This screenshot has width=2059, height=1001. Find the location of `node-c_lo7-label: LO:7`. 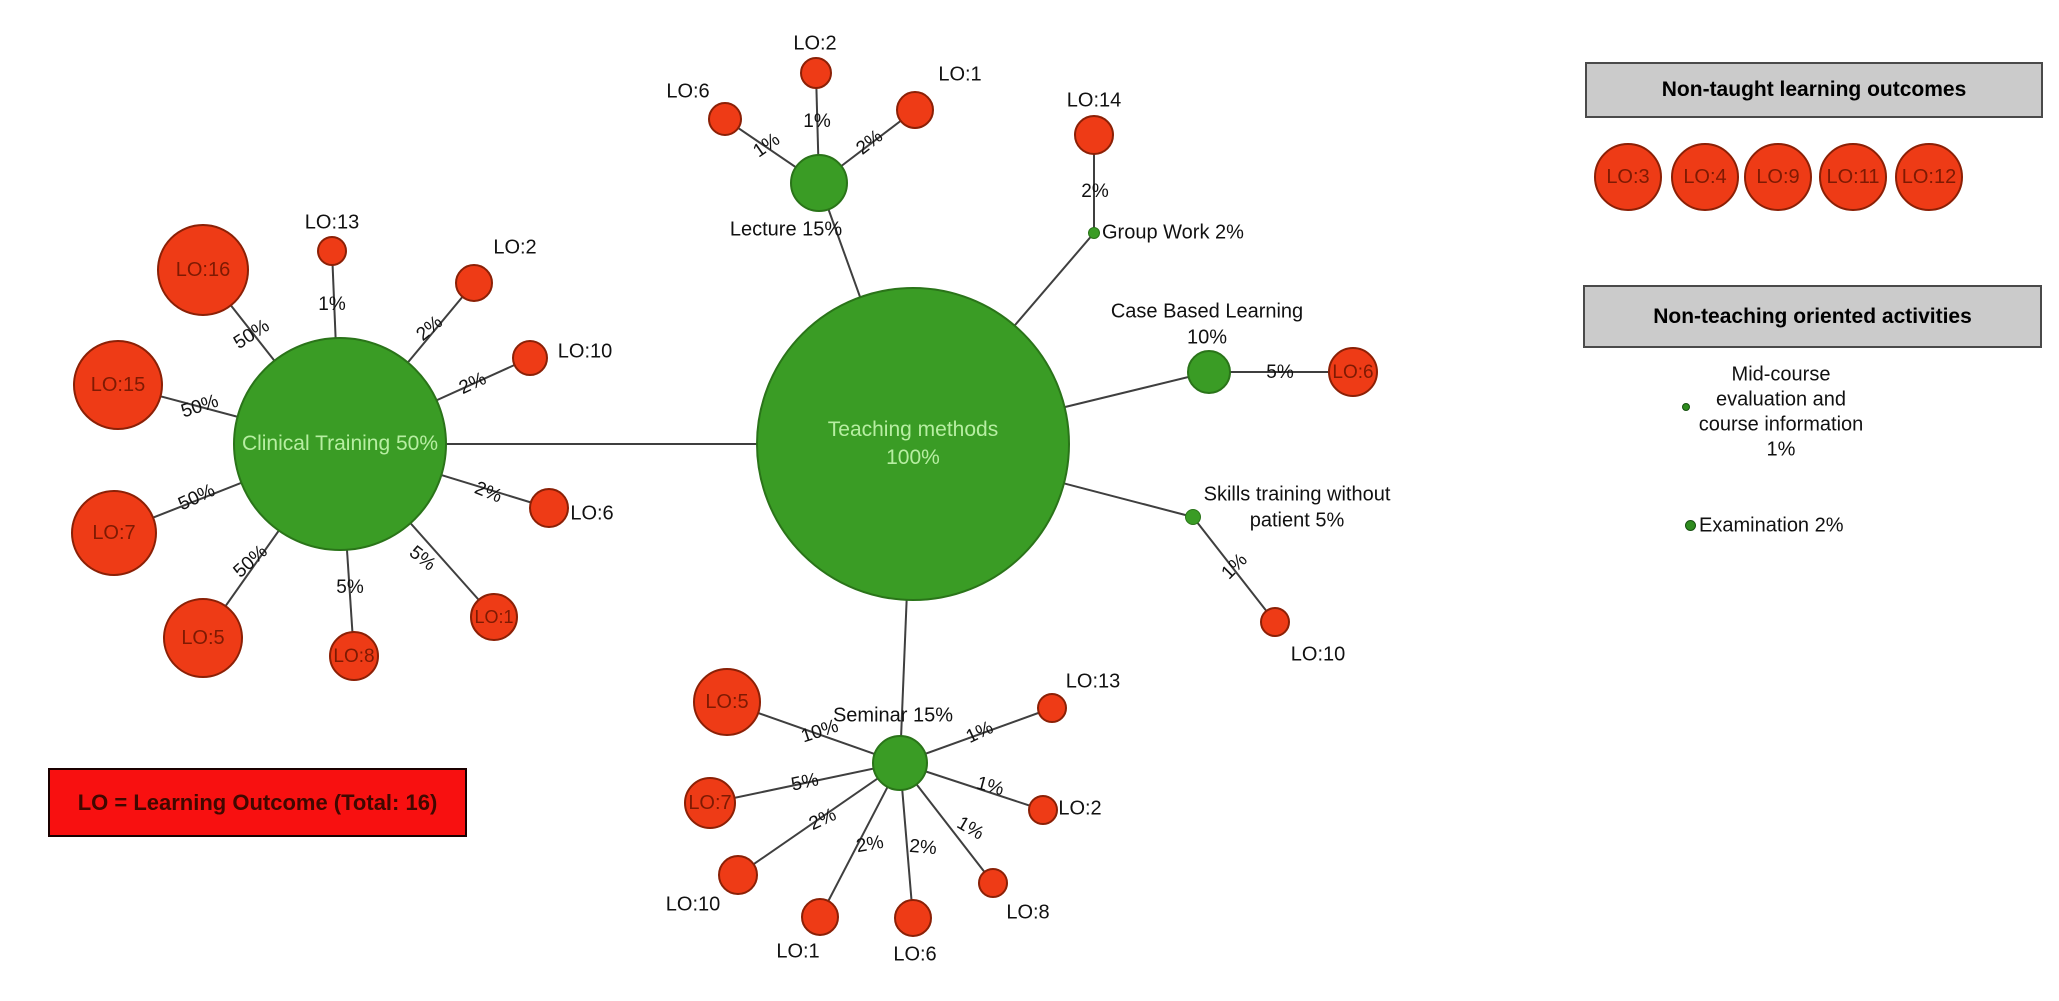

node-c_lo7-label: LO:7 is located at coordinates (114, 533).